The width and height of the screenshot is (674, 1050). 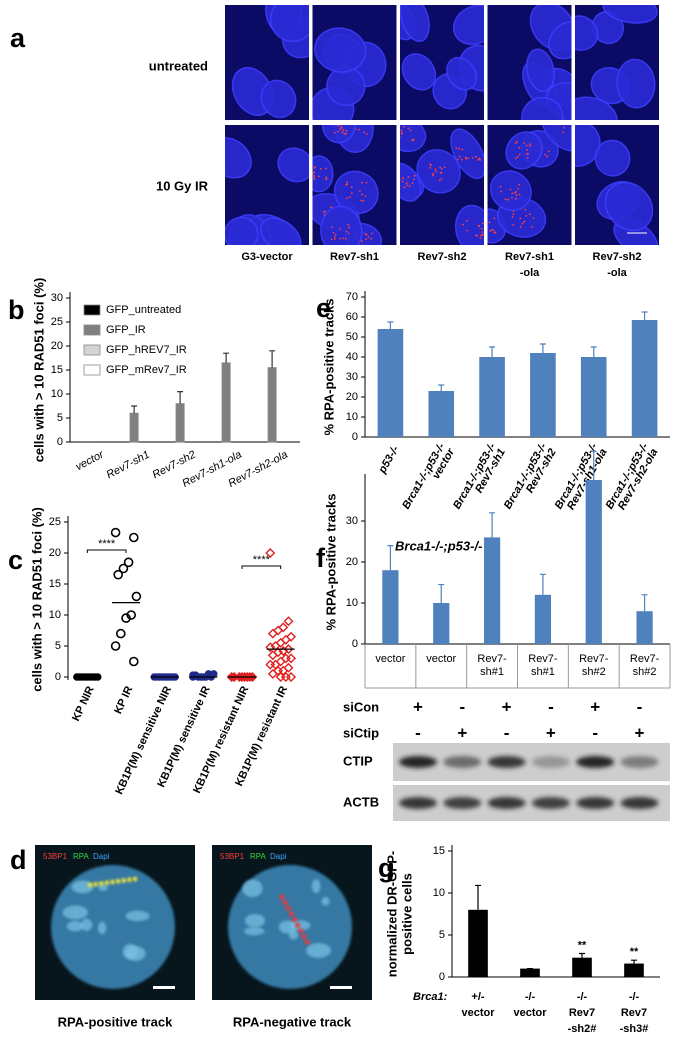 What do you see at coordinates (57, 370) in the screenshot?
I see `y-tick-label: 15` at bounding box center [57, 370].